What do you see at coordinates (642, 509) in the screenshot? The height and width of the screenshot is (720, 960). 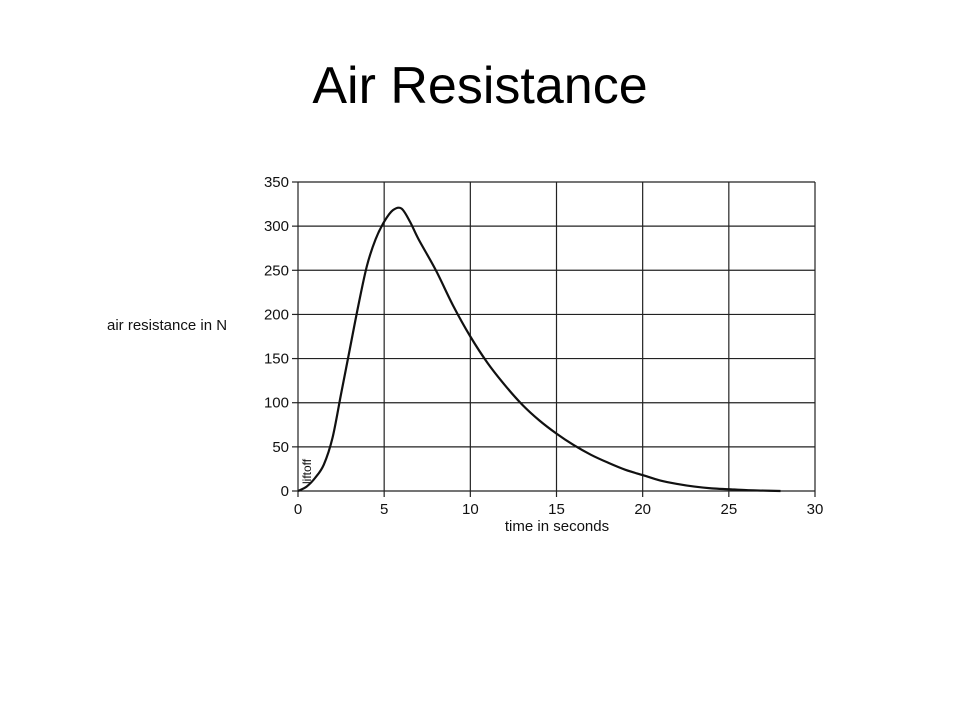 I see `x-tick-label: 20` at bounding box center [642, 509].